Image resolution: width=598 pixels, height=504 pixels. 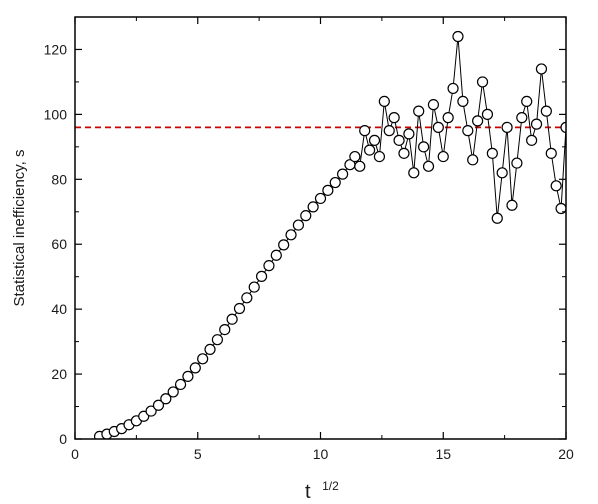 I want to click on y-tick-label: 40, so click(x=59, y=309).